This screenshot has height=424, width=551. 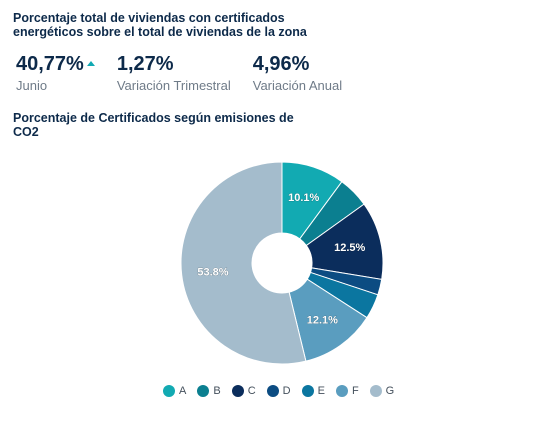 What do you see at coordinates (217, 391) in the screenshot?
I see `legend-label: B` at bounding box center [217, 391].